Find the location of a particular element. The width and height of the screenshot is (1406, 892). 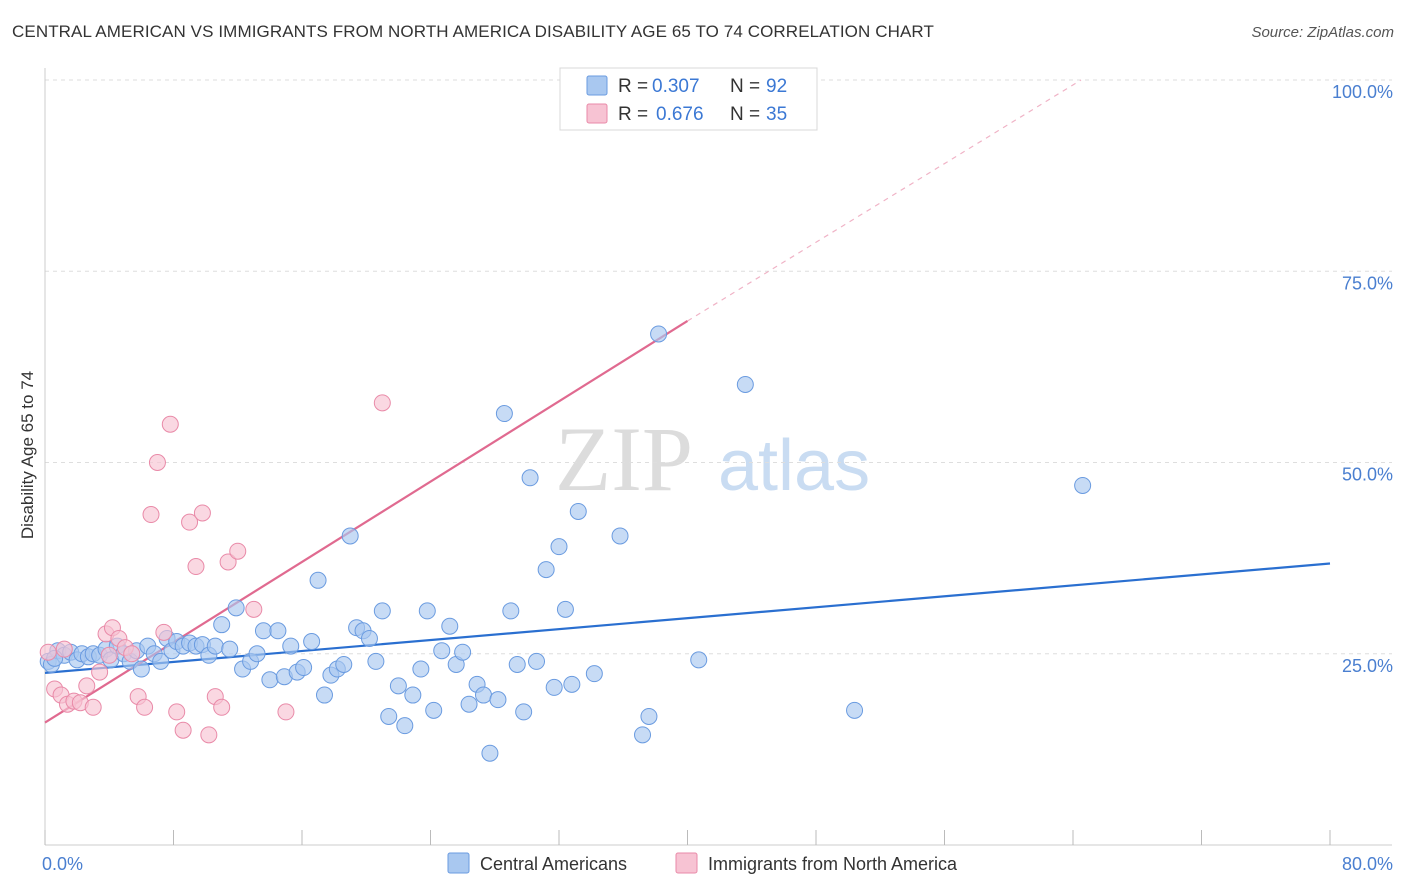

legend-swatch-immigrants is located at coordinates (597, 113).